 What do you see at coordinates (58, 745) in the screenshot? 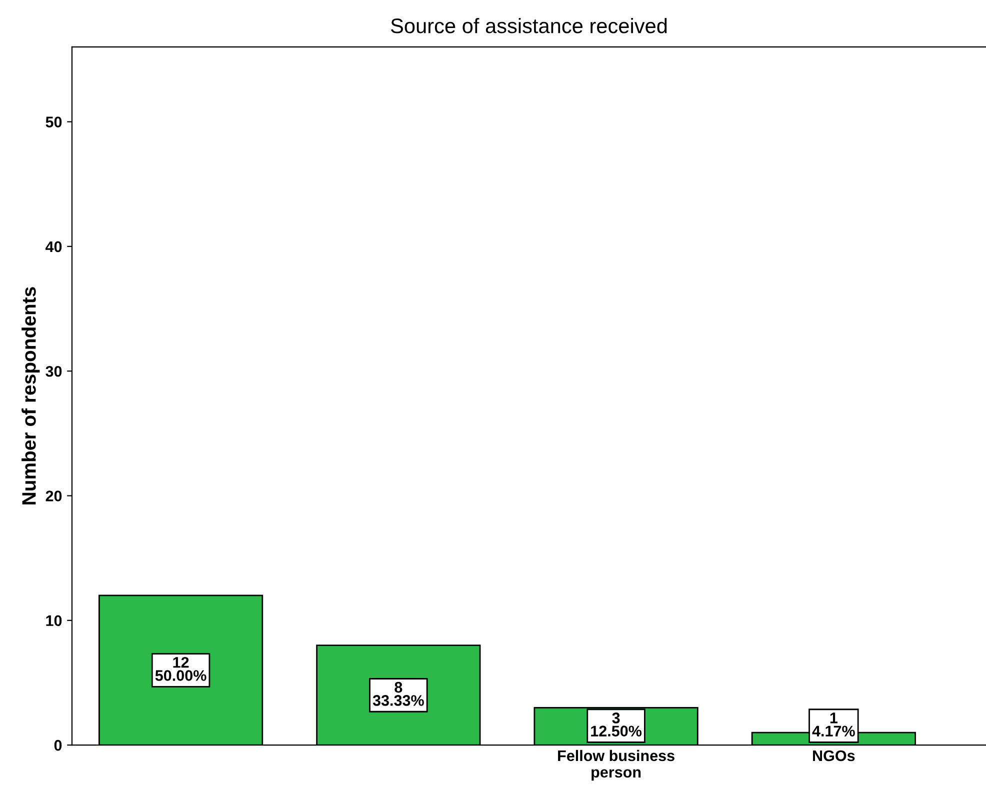
I see `y-tick-label: 0` at bounding box center [58, 745].